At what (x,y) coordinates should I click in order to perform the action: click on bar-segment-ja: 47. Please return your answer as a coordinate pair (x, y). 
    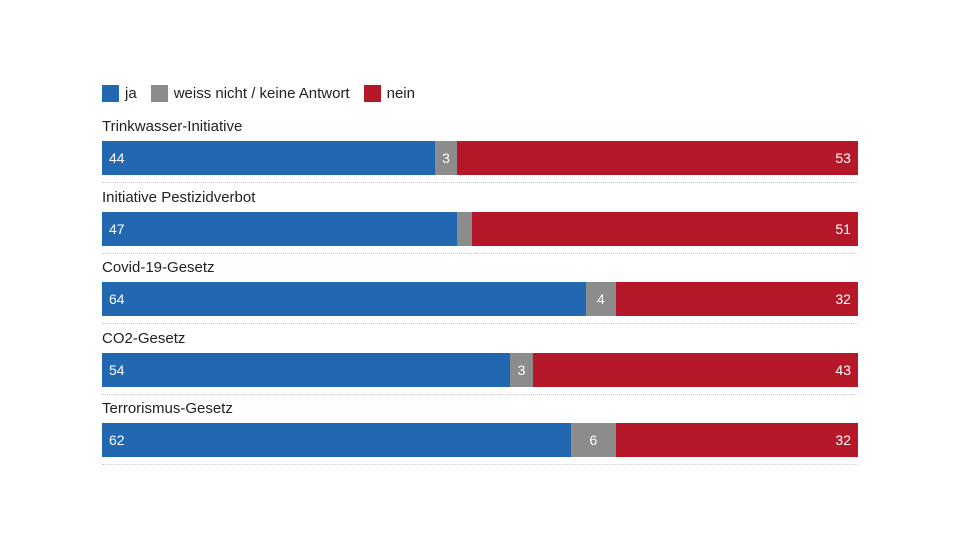
    Looking at the image, I should click on (280, 228).